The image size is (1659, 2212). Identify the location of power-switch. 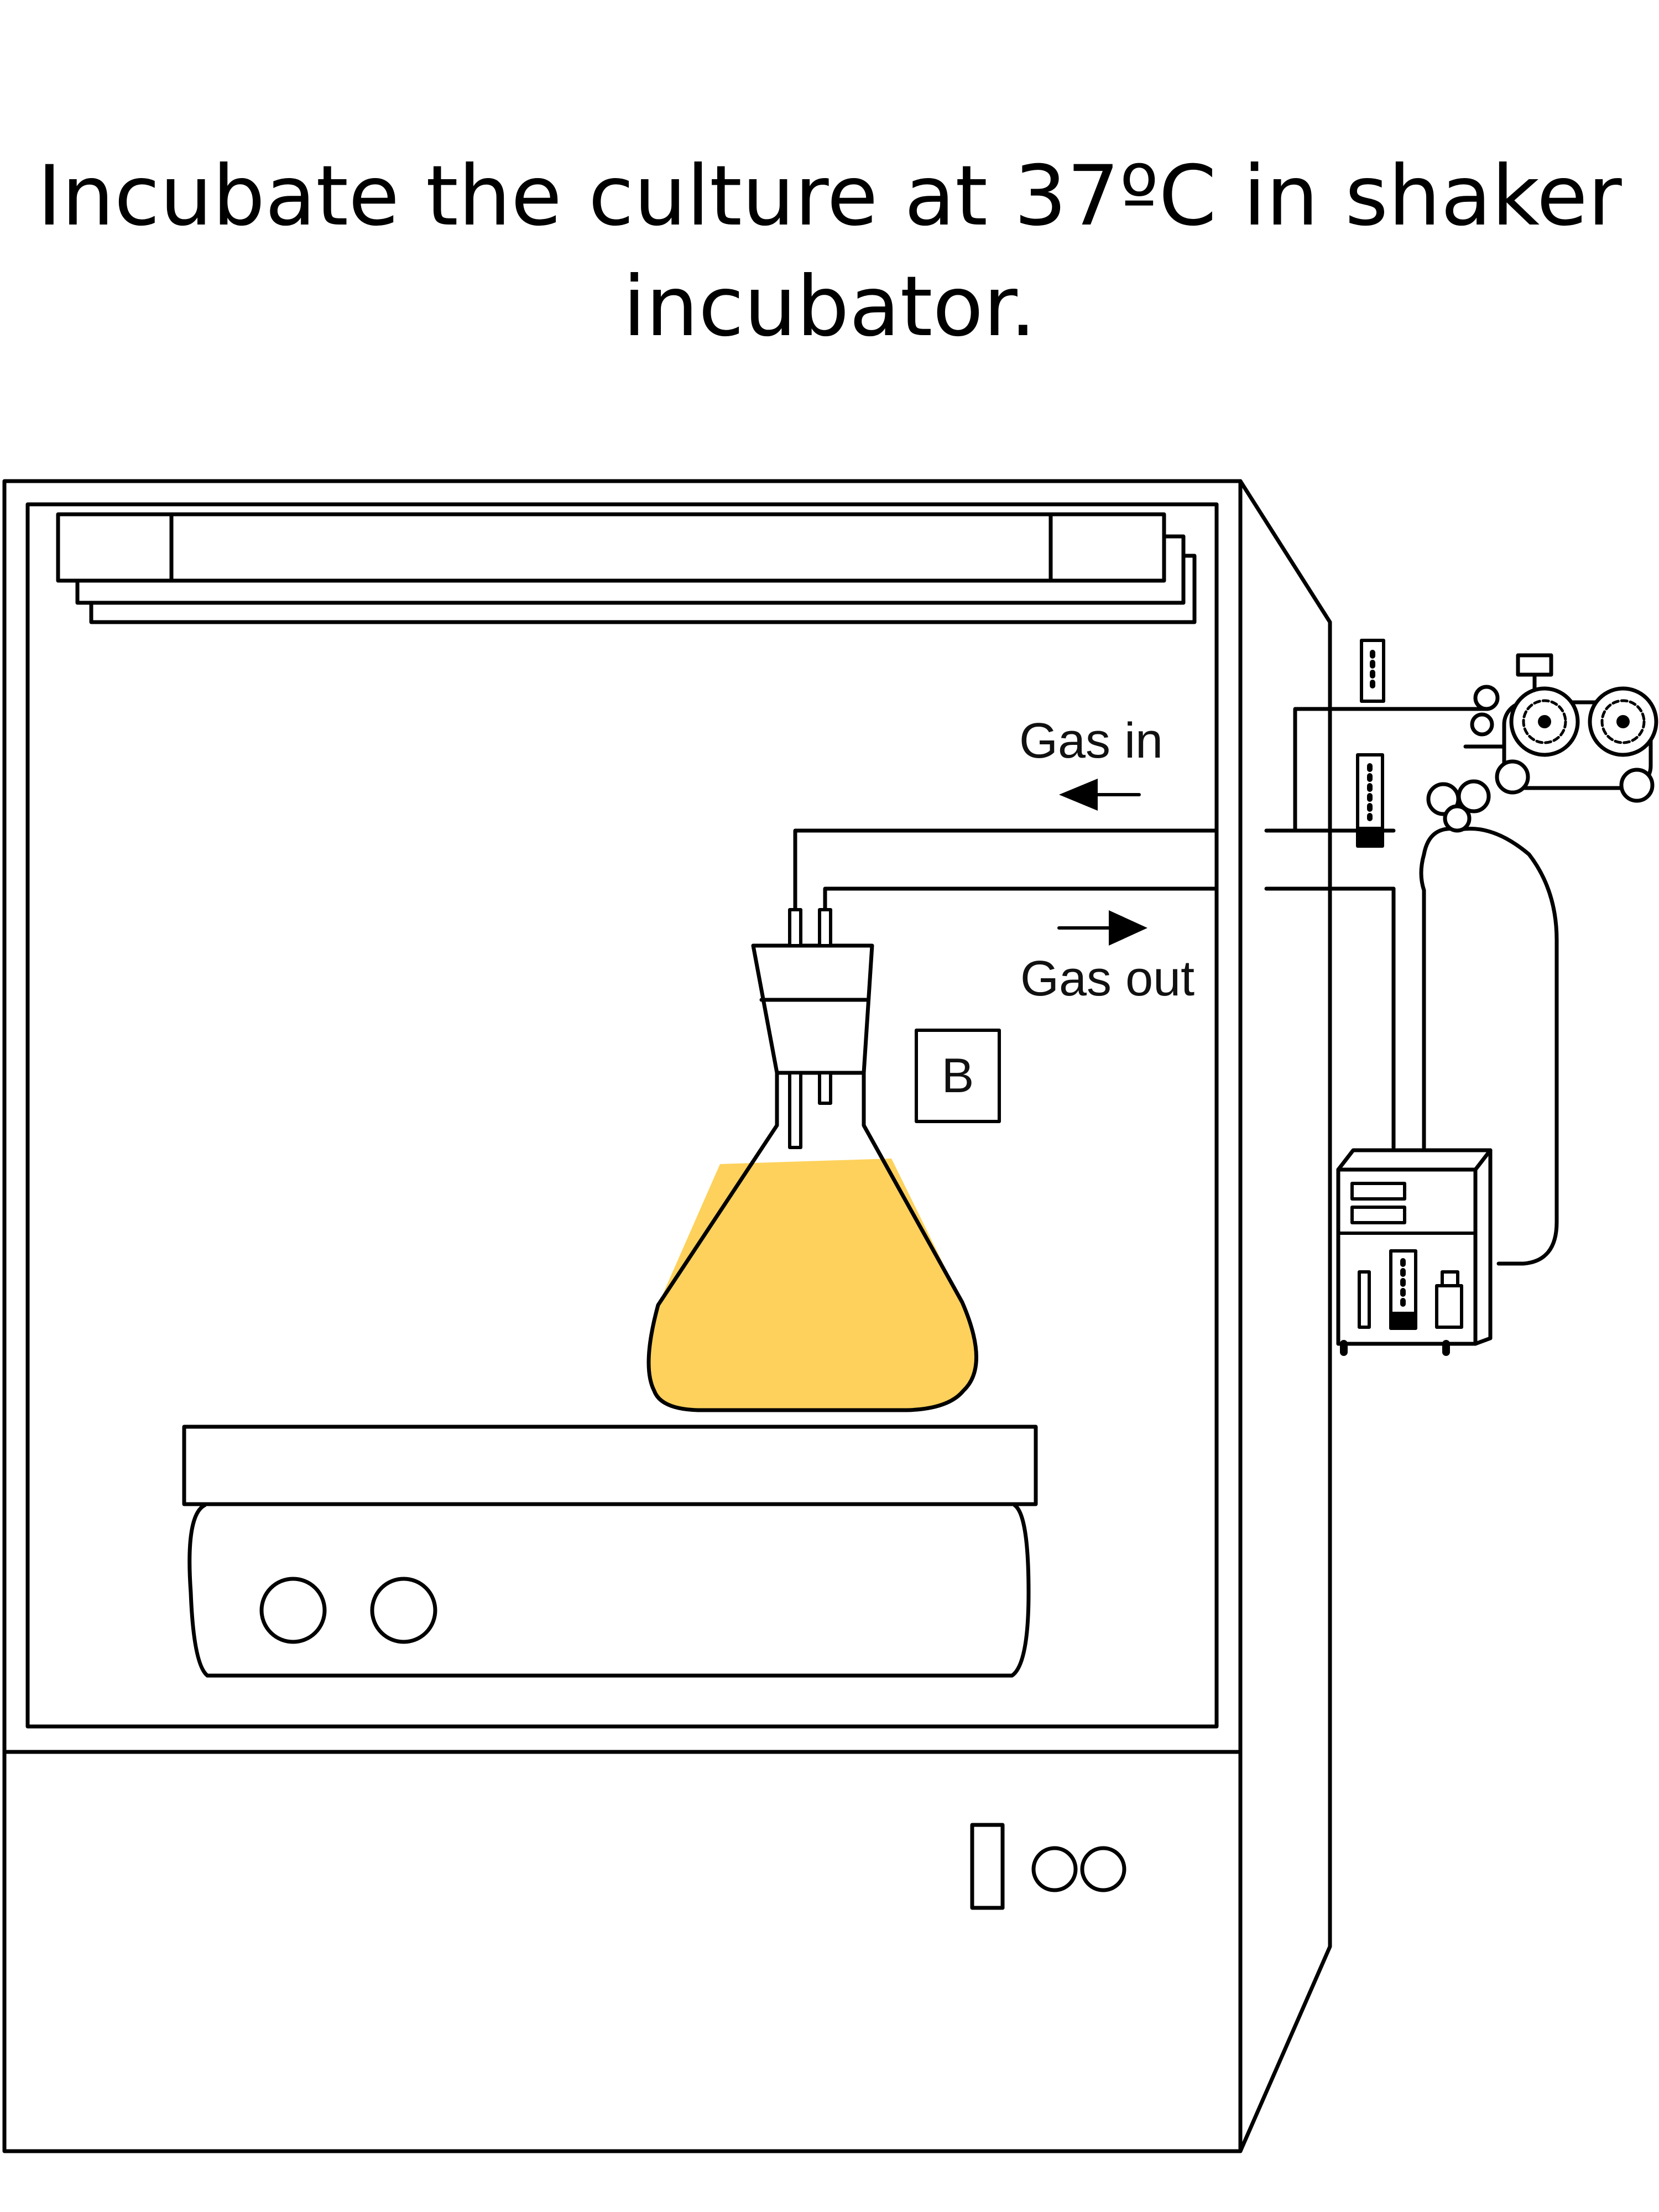
(988, 1867).